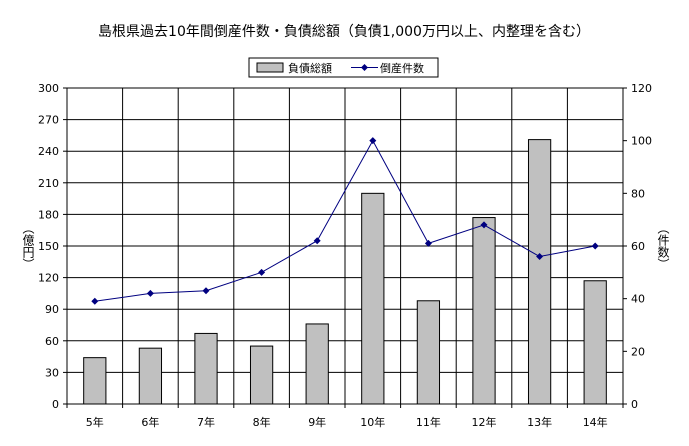 The image size is (689, 446). I want to click on y-tick-label-left: 240, so click(48, 151).